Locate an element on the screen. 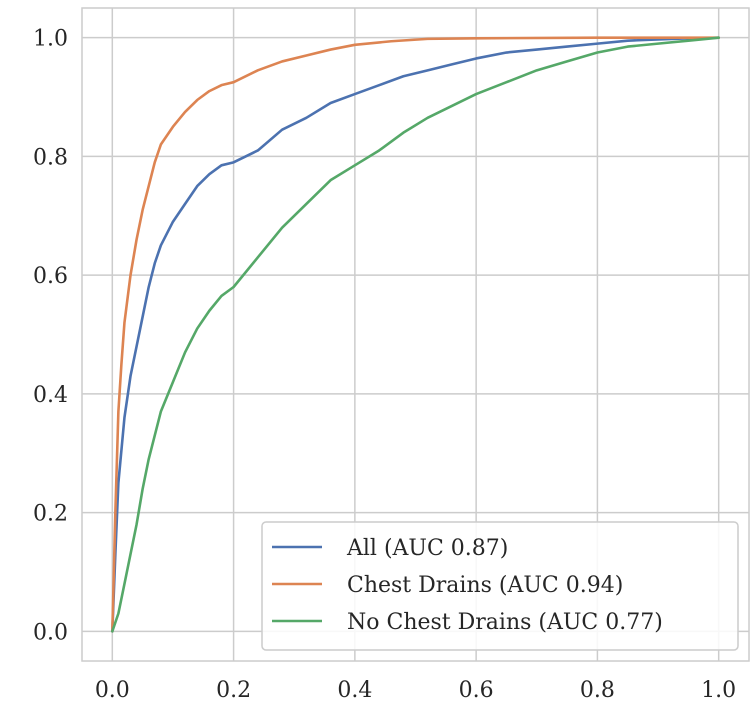  x-axis-ticks: 0.0 0.2 0.4 0.6 0.8 1.0 is located at coordinates (415, 690).